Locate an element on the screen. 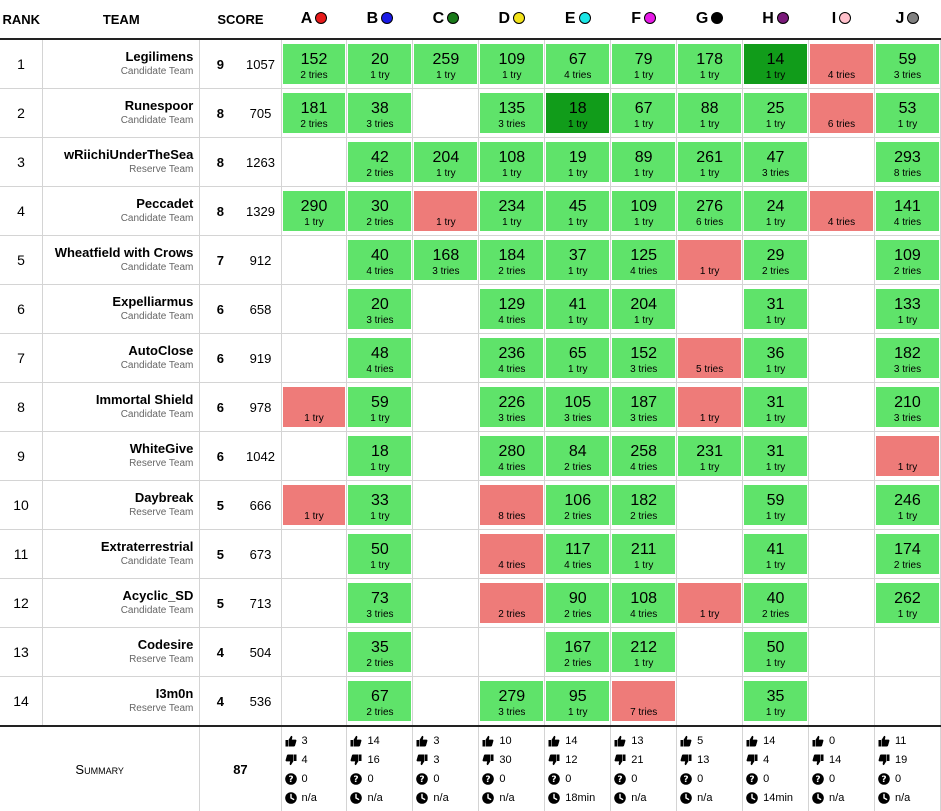 The width and height of the screenshot is (941, 811). problem-cell: 73 3 tries is located at coordinates (380, 603).